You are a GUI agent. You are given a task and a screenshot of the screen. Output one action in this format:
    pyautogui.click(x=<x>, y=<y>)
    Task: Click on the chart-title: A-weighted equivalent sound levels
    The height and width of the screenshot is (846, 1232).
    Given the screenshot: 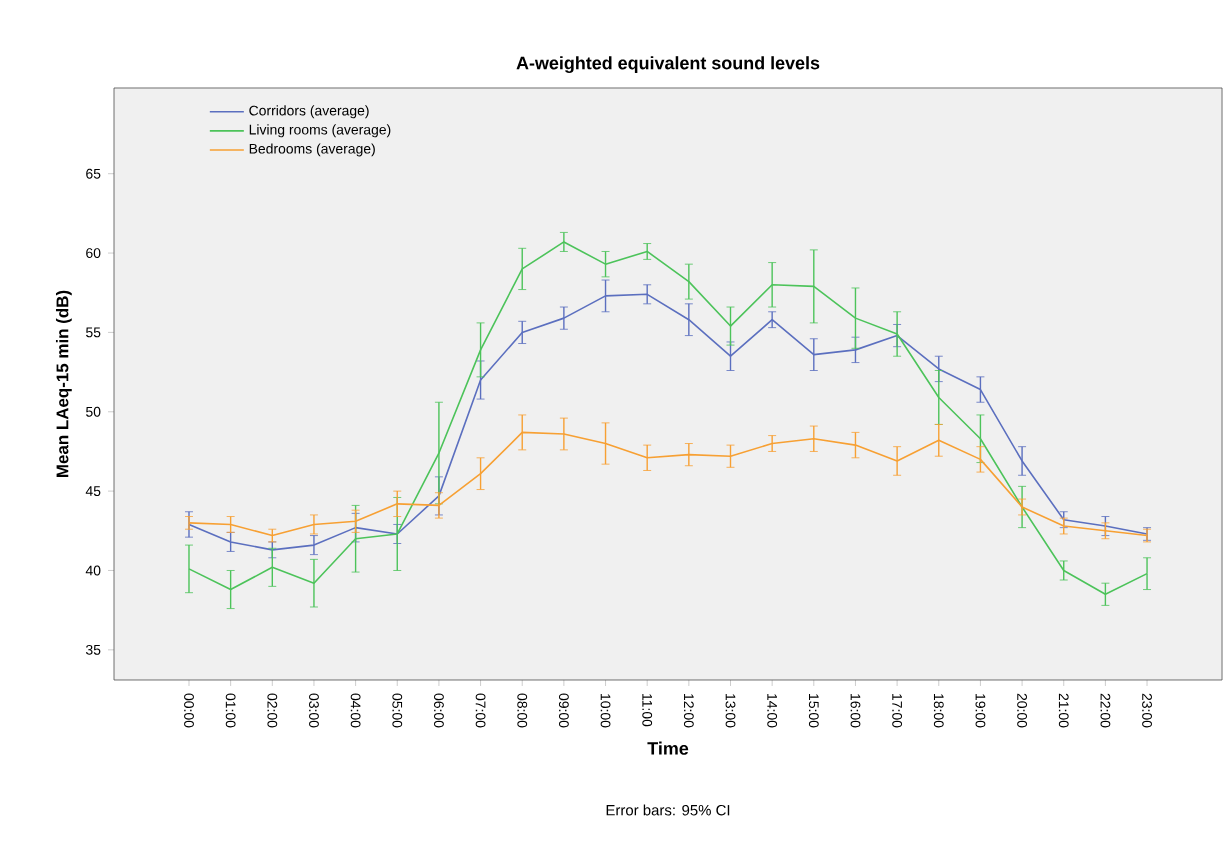 What is the action you would take?
    pyautogui.click(x=668, y=65)
    